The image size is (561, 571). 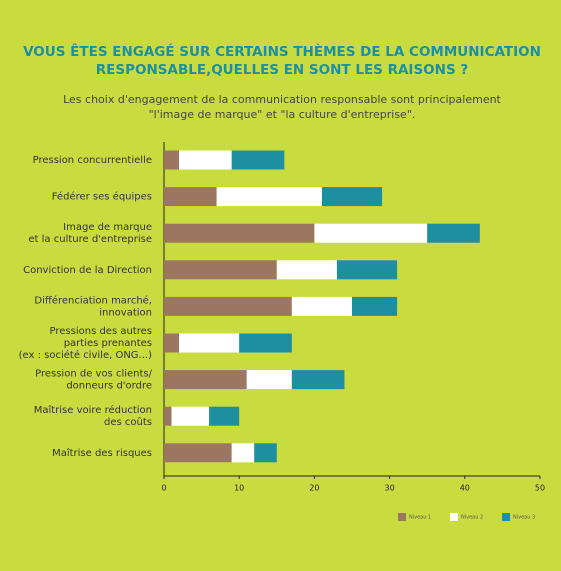 What do you see at coordinates (101, 331) in the screenshot?
I see `category-label: Pressions des autres` at bounding box center [101, 331].